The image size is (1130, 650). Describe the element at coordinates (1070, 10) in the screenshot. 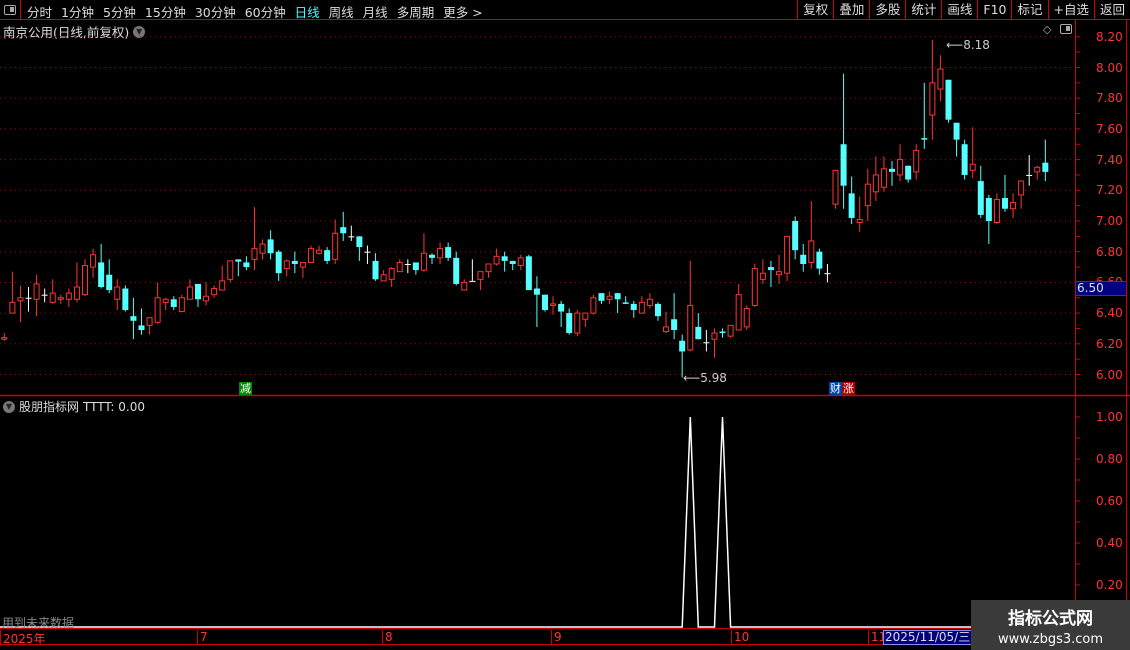

I see `toolbar-button: +自选` at that location.